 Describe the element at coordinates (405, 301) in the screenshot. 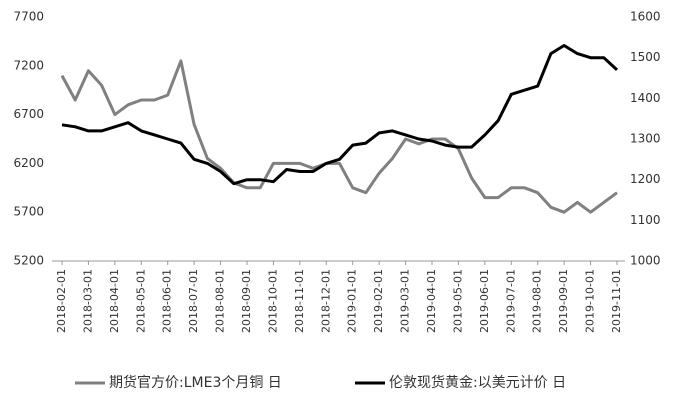

I see `x-tick-label: 2019-03-01` at that location.